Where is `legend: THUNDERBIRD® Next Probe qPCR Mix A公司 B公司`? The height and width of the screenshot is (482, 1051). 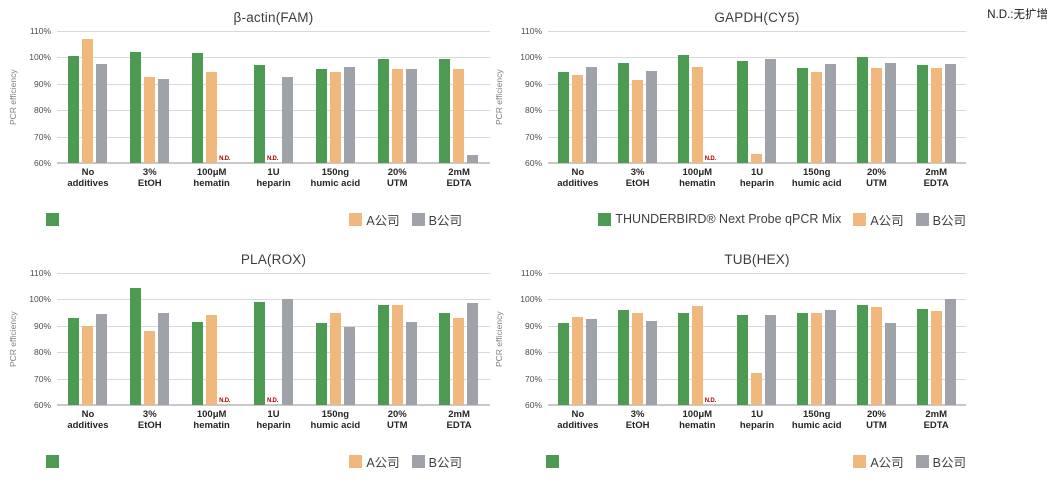
legend: THUNDERBIRD® Next Probe qPCR Mix A公司 B公司 is located at coordinates (747, 219).